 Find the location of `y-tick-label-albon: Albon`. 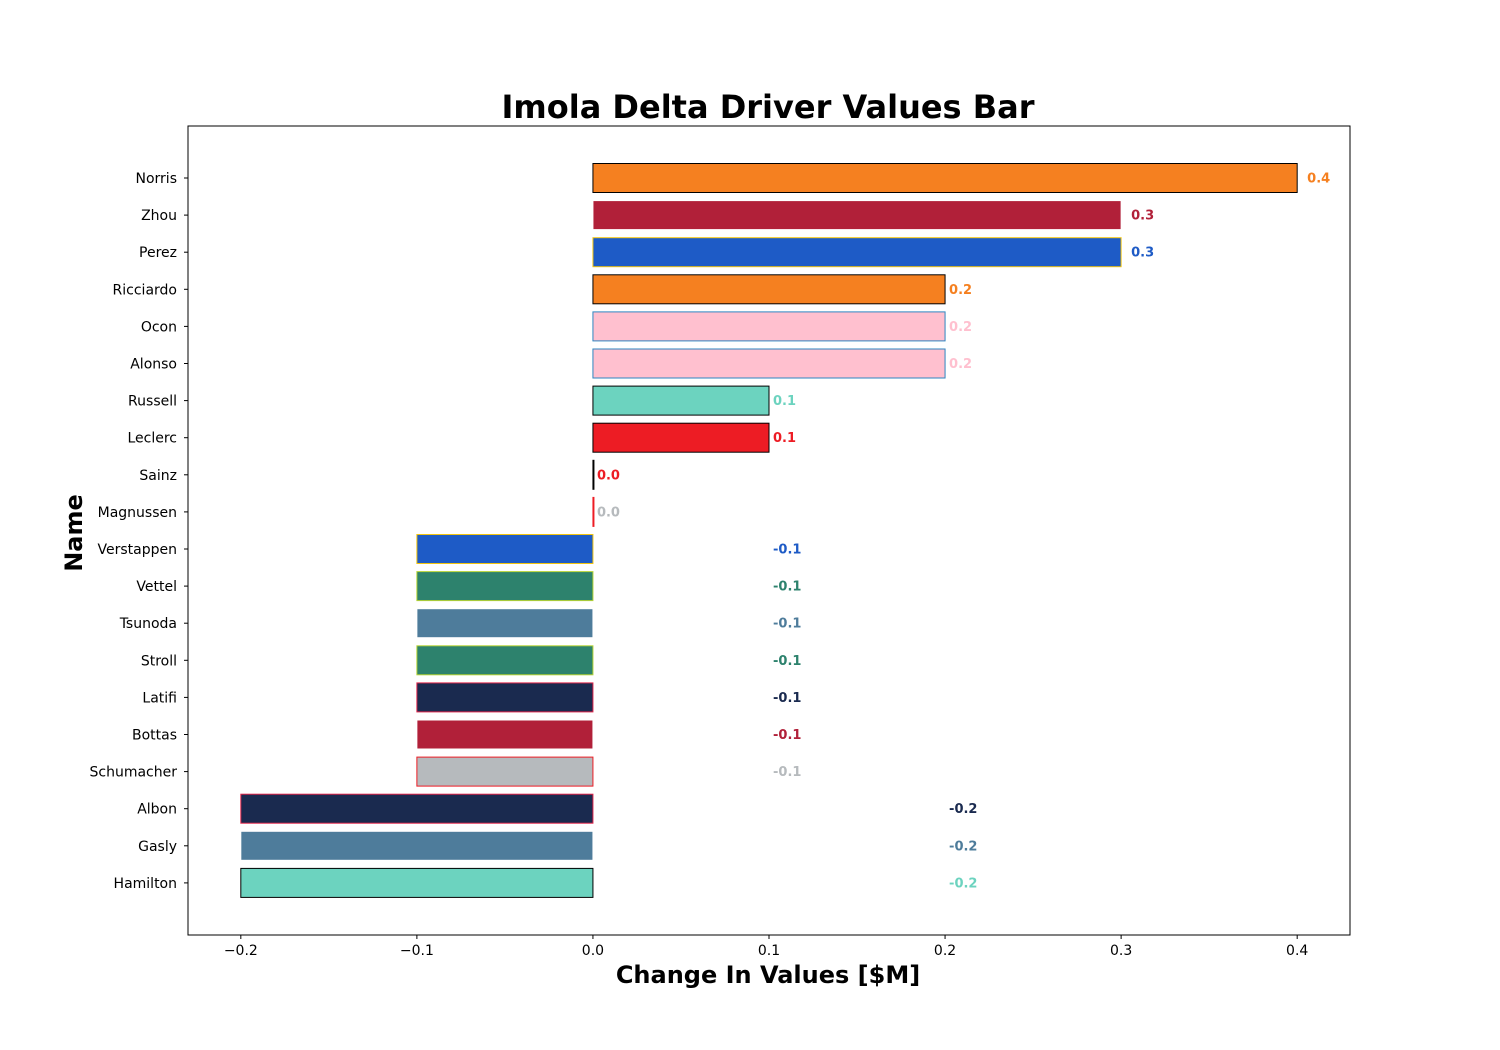

y-tick-label-albon: Albon is located at coordinates (157, 810).